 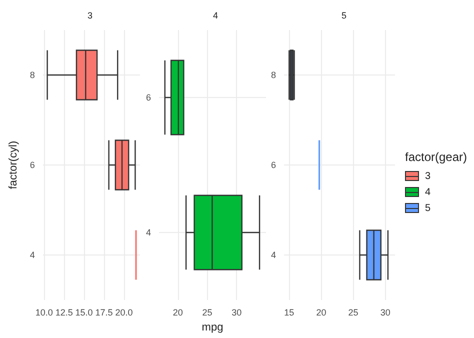 I want to click on x-tick-label: 15, so click(x=289, y=313).